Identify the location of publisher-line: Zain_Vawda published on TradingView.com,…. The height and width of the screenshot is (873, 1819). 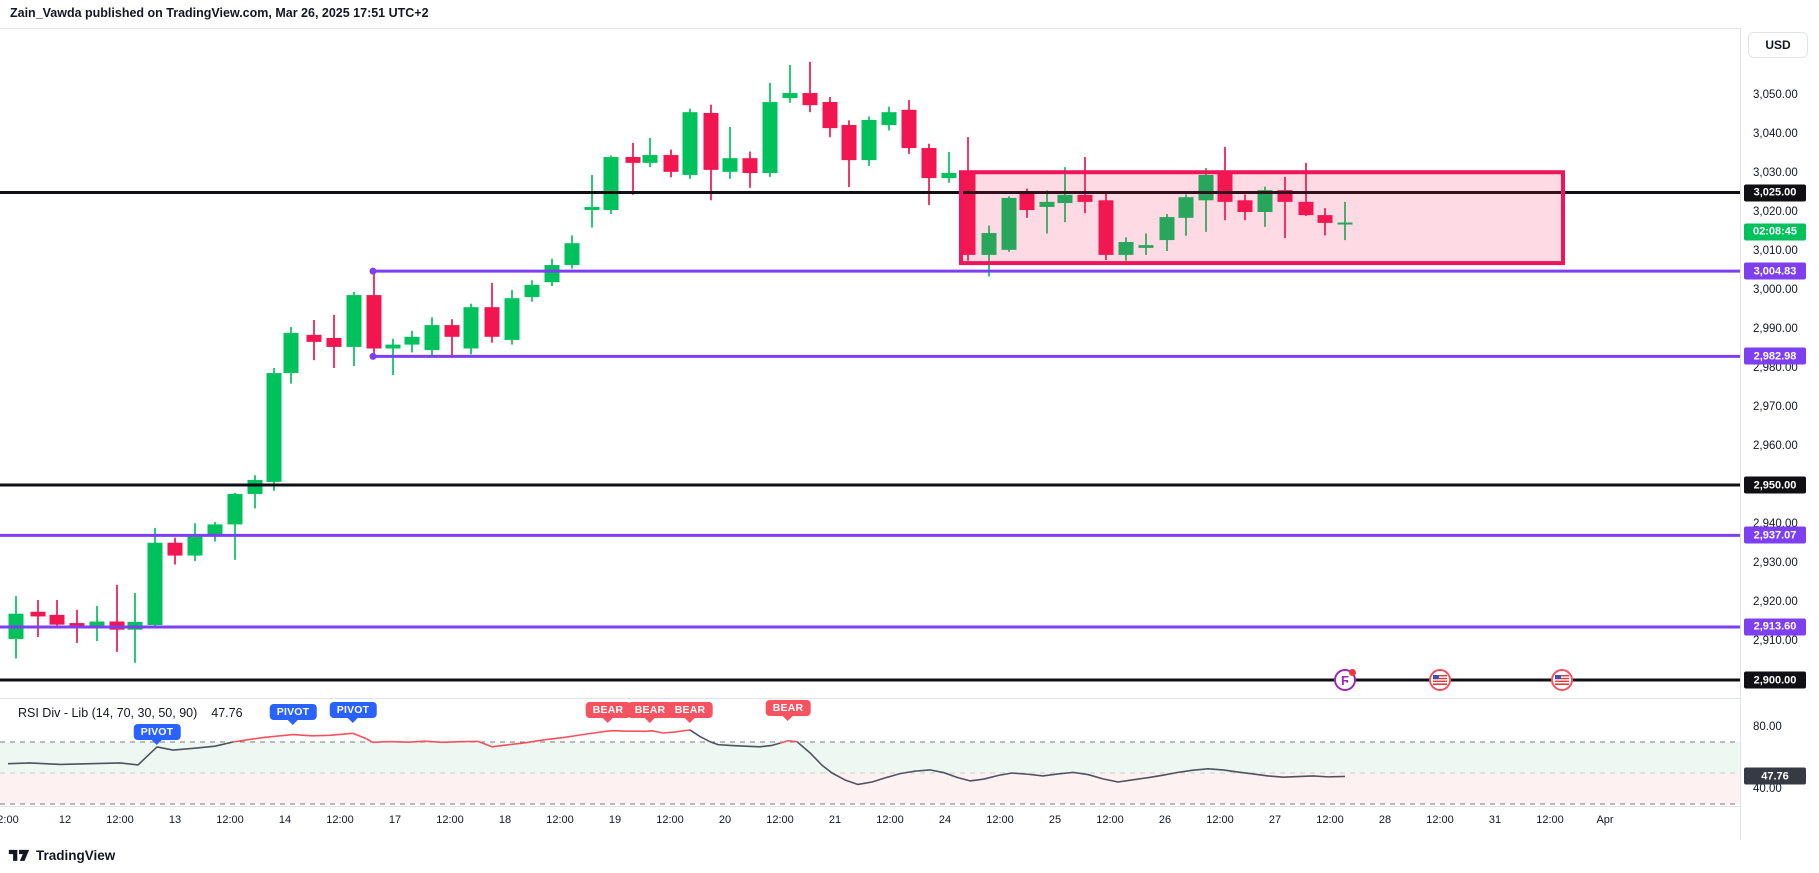
(219, 13).